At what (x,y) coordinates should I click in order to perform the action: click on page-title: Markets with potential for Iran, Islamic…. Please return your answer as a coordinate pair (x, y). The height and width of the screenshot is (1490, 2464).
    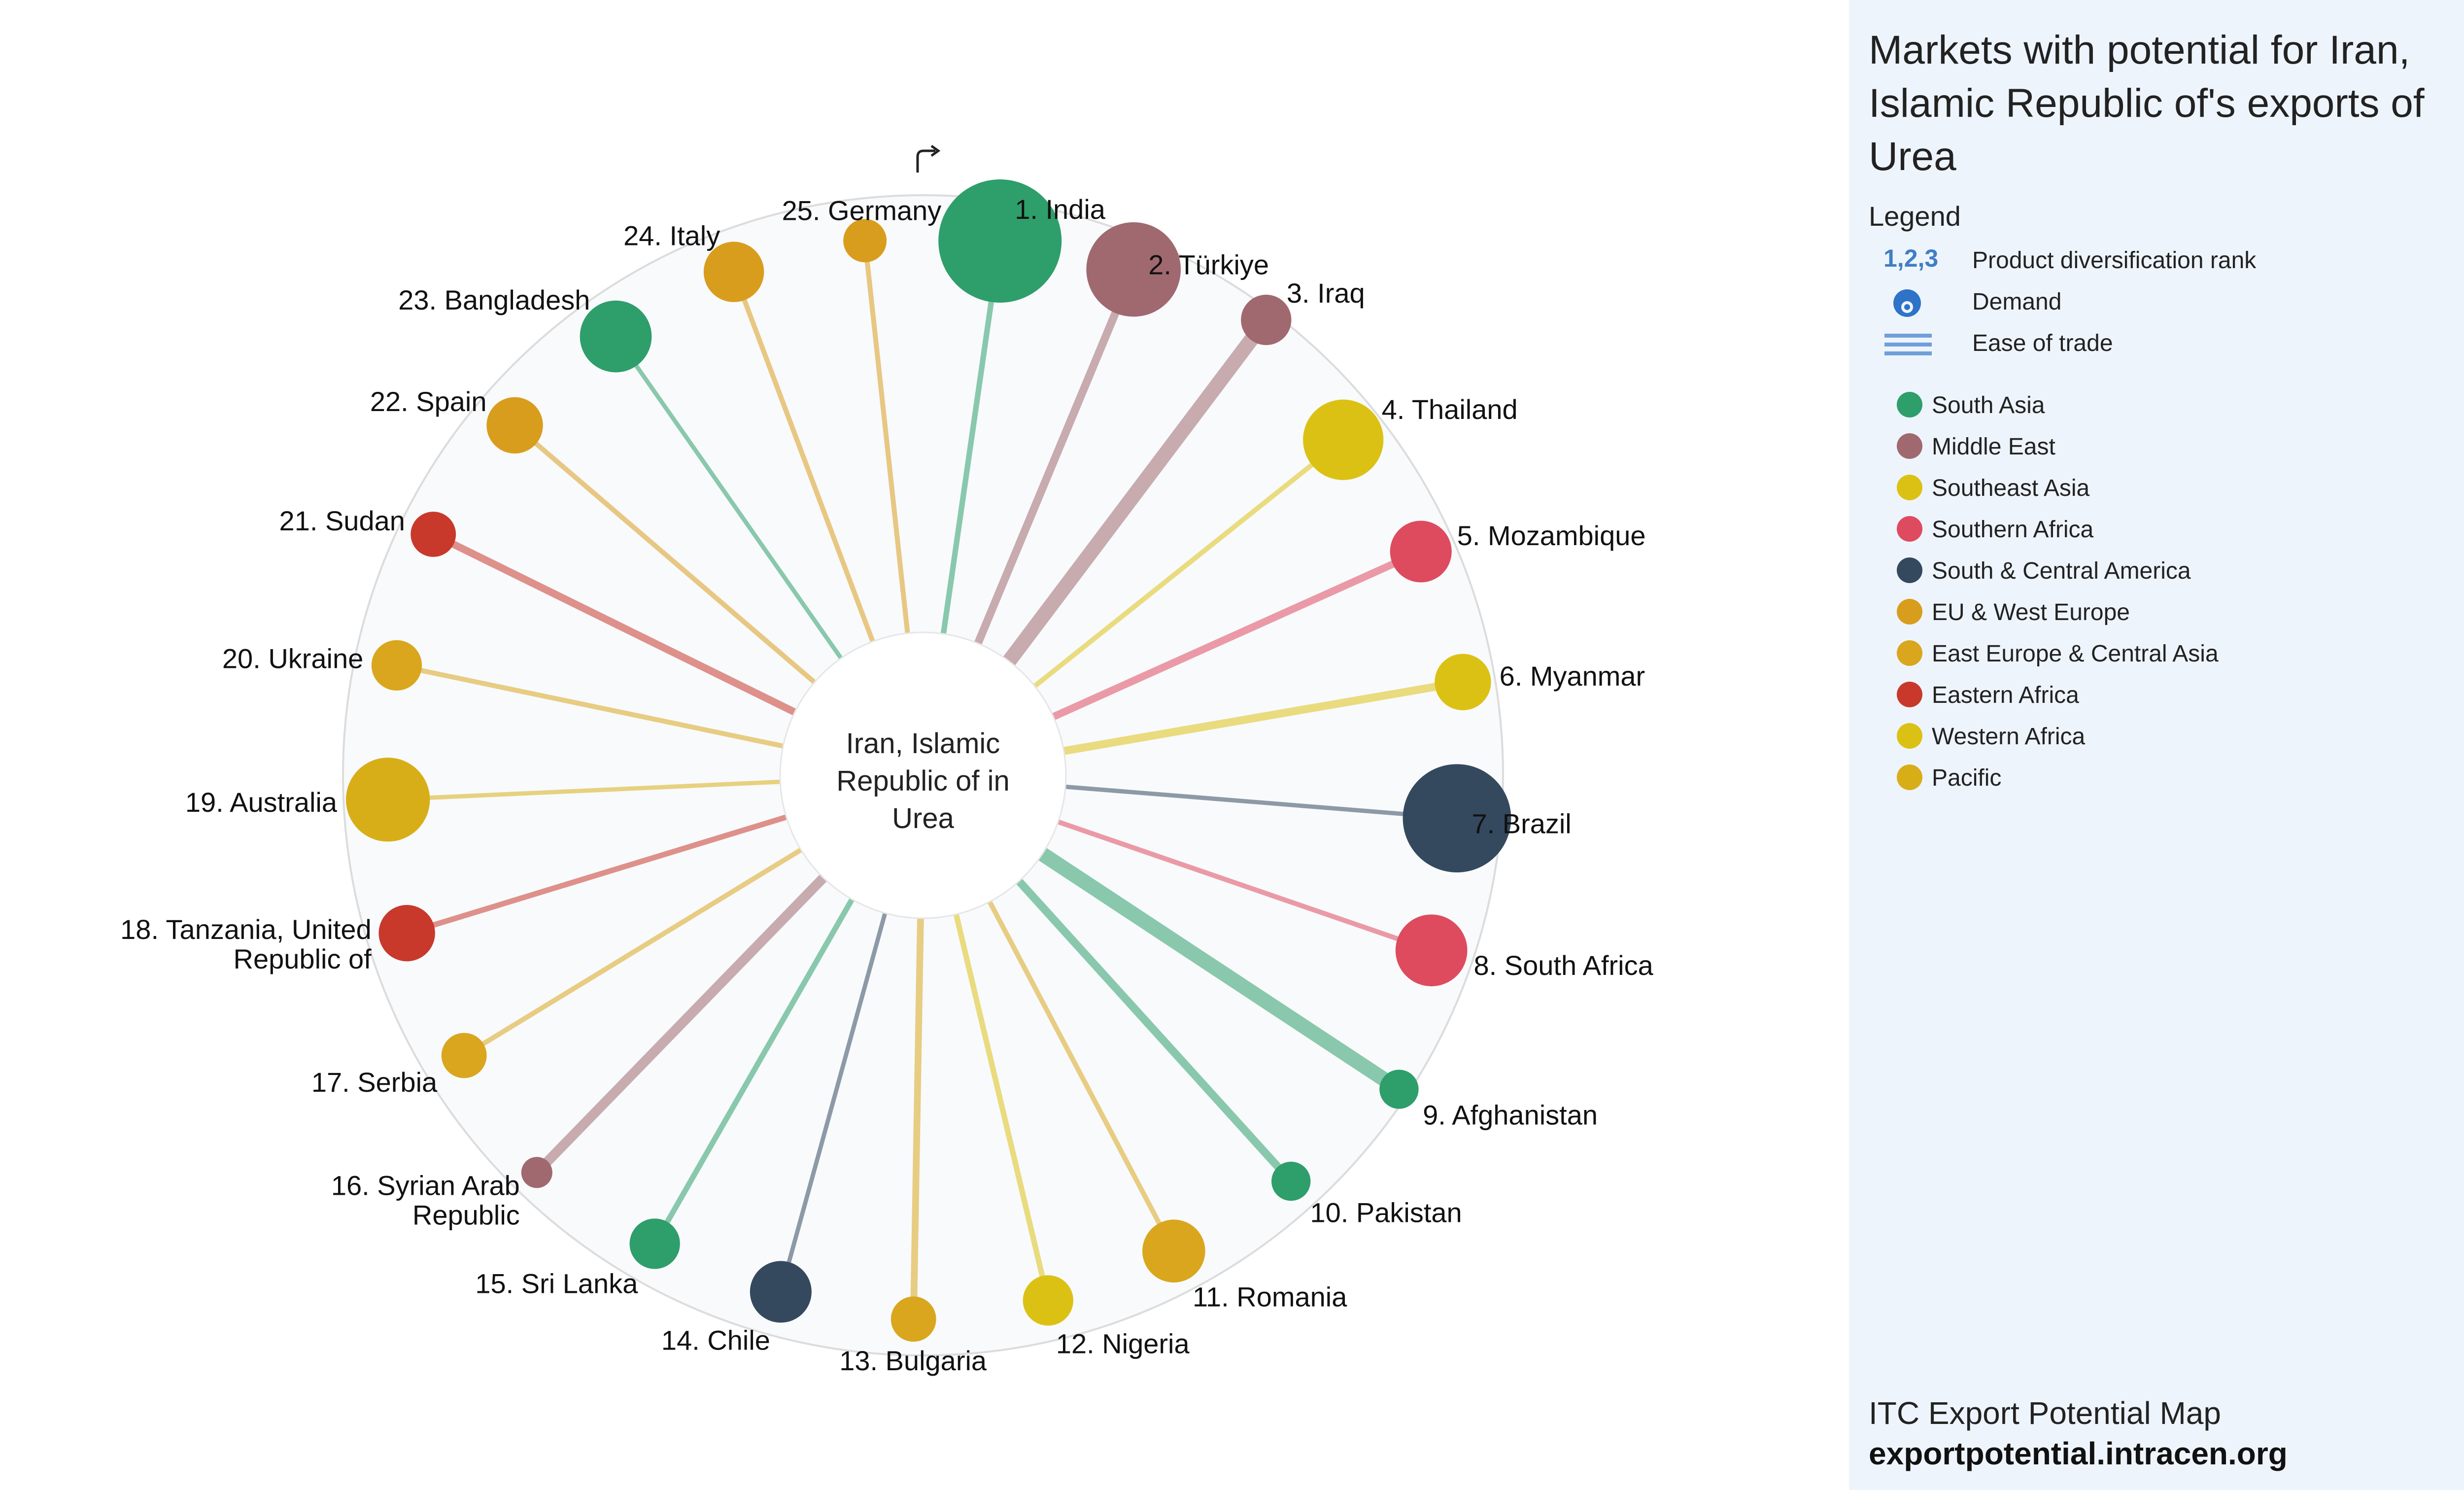
    Looking at the image, I should click on (2147, 103).